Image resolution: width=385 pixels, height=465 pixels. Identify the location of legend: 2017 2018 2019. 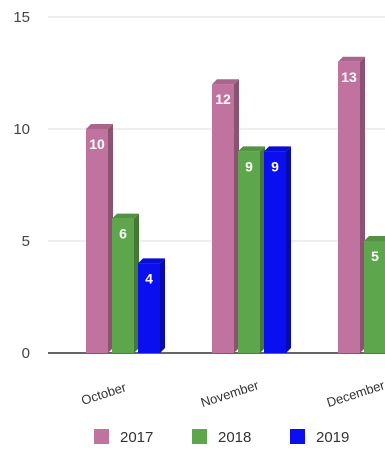
(221, 437).